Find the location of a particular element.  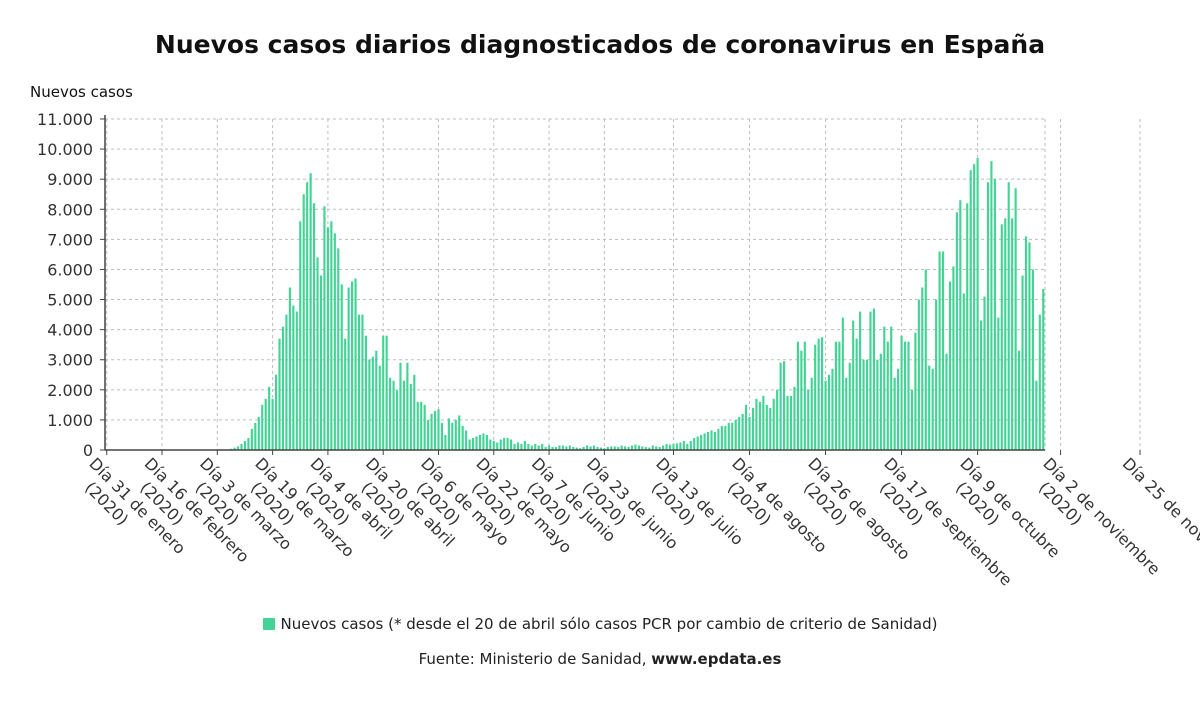

y-tick-label: 1.000 is located at coordinates (70, 420).